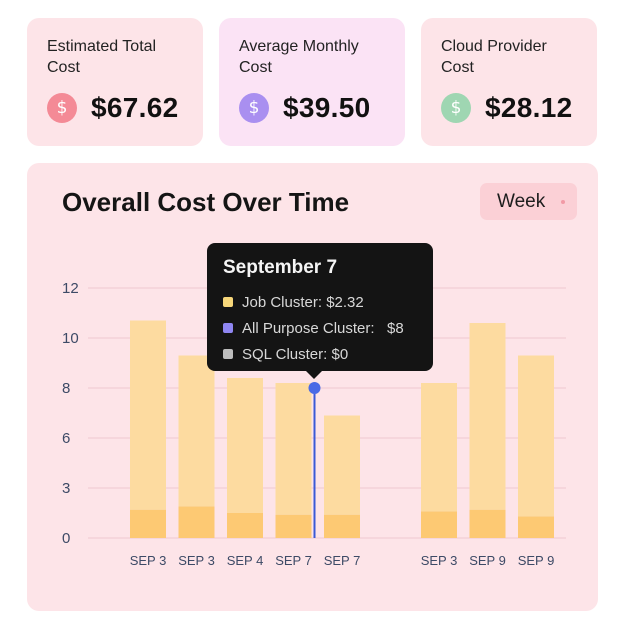 Image resolution: width=625 pixels, height=625 pixels. I want to click on tooltip-row-label: All Purpose Cluster: $8, so click(323, 328).